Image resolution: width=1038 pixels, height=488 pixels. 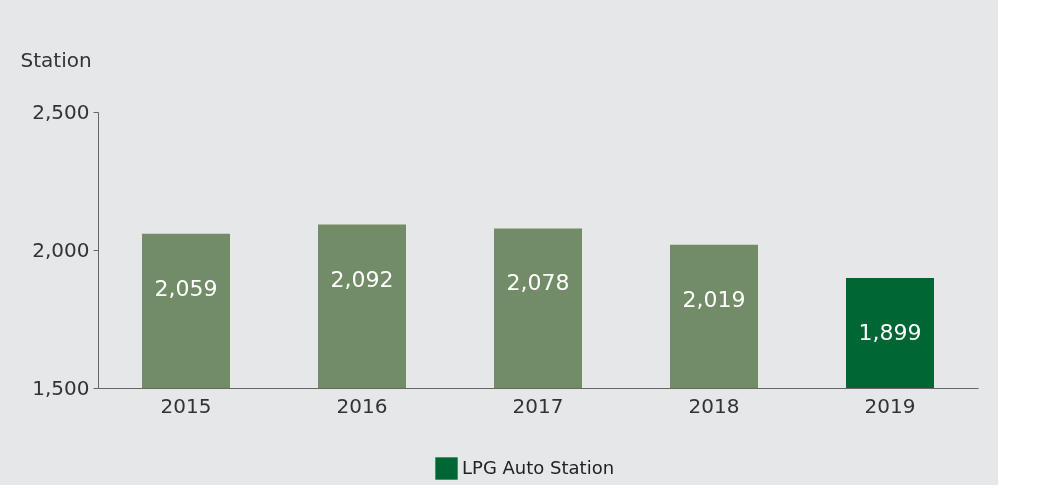 I want to click on data-label: 2,059, so click(x=186, y=288).